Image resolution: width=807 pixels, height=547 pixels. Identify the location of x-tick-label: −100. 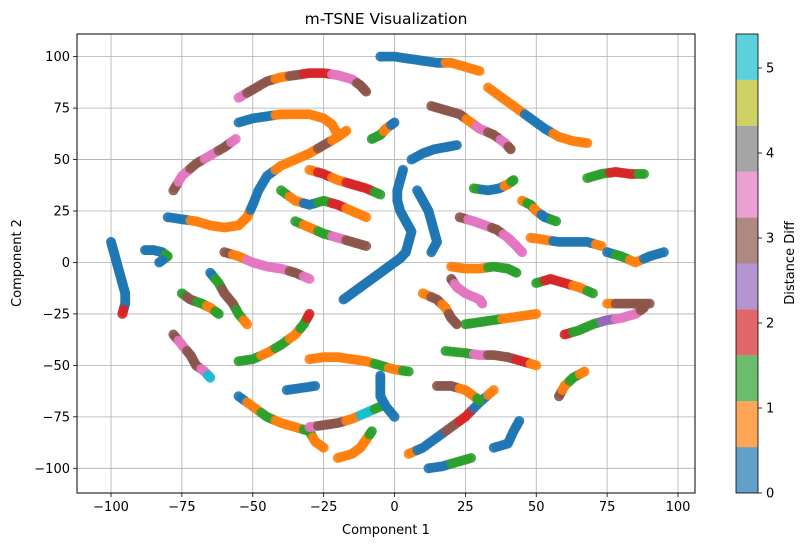
(111, 507).